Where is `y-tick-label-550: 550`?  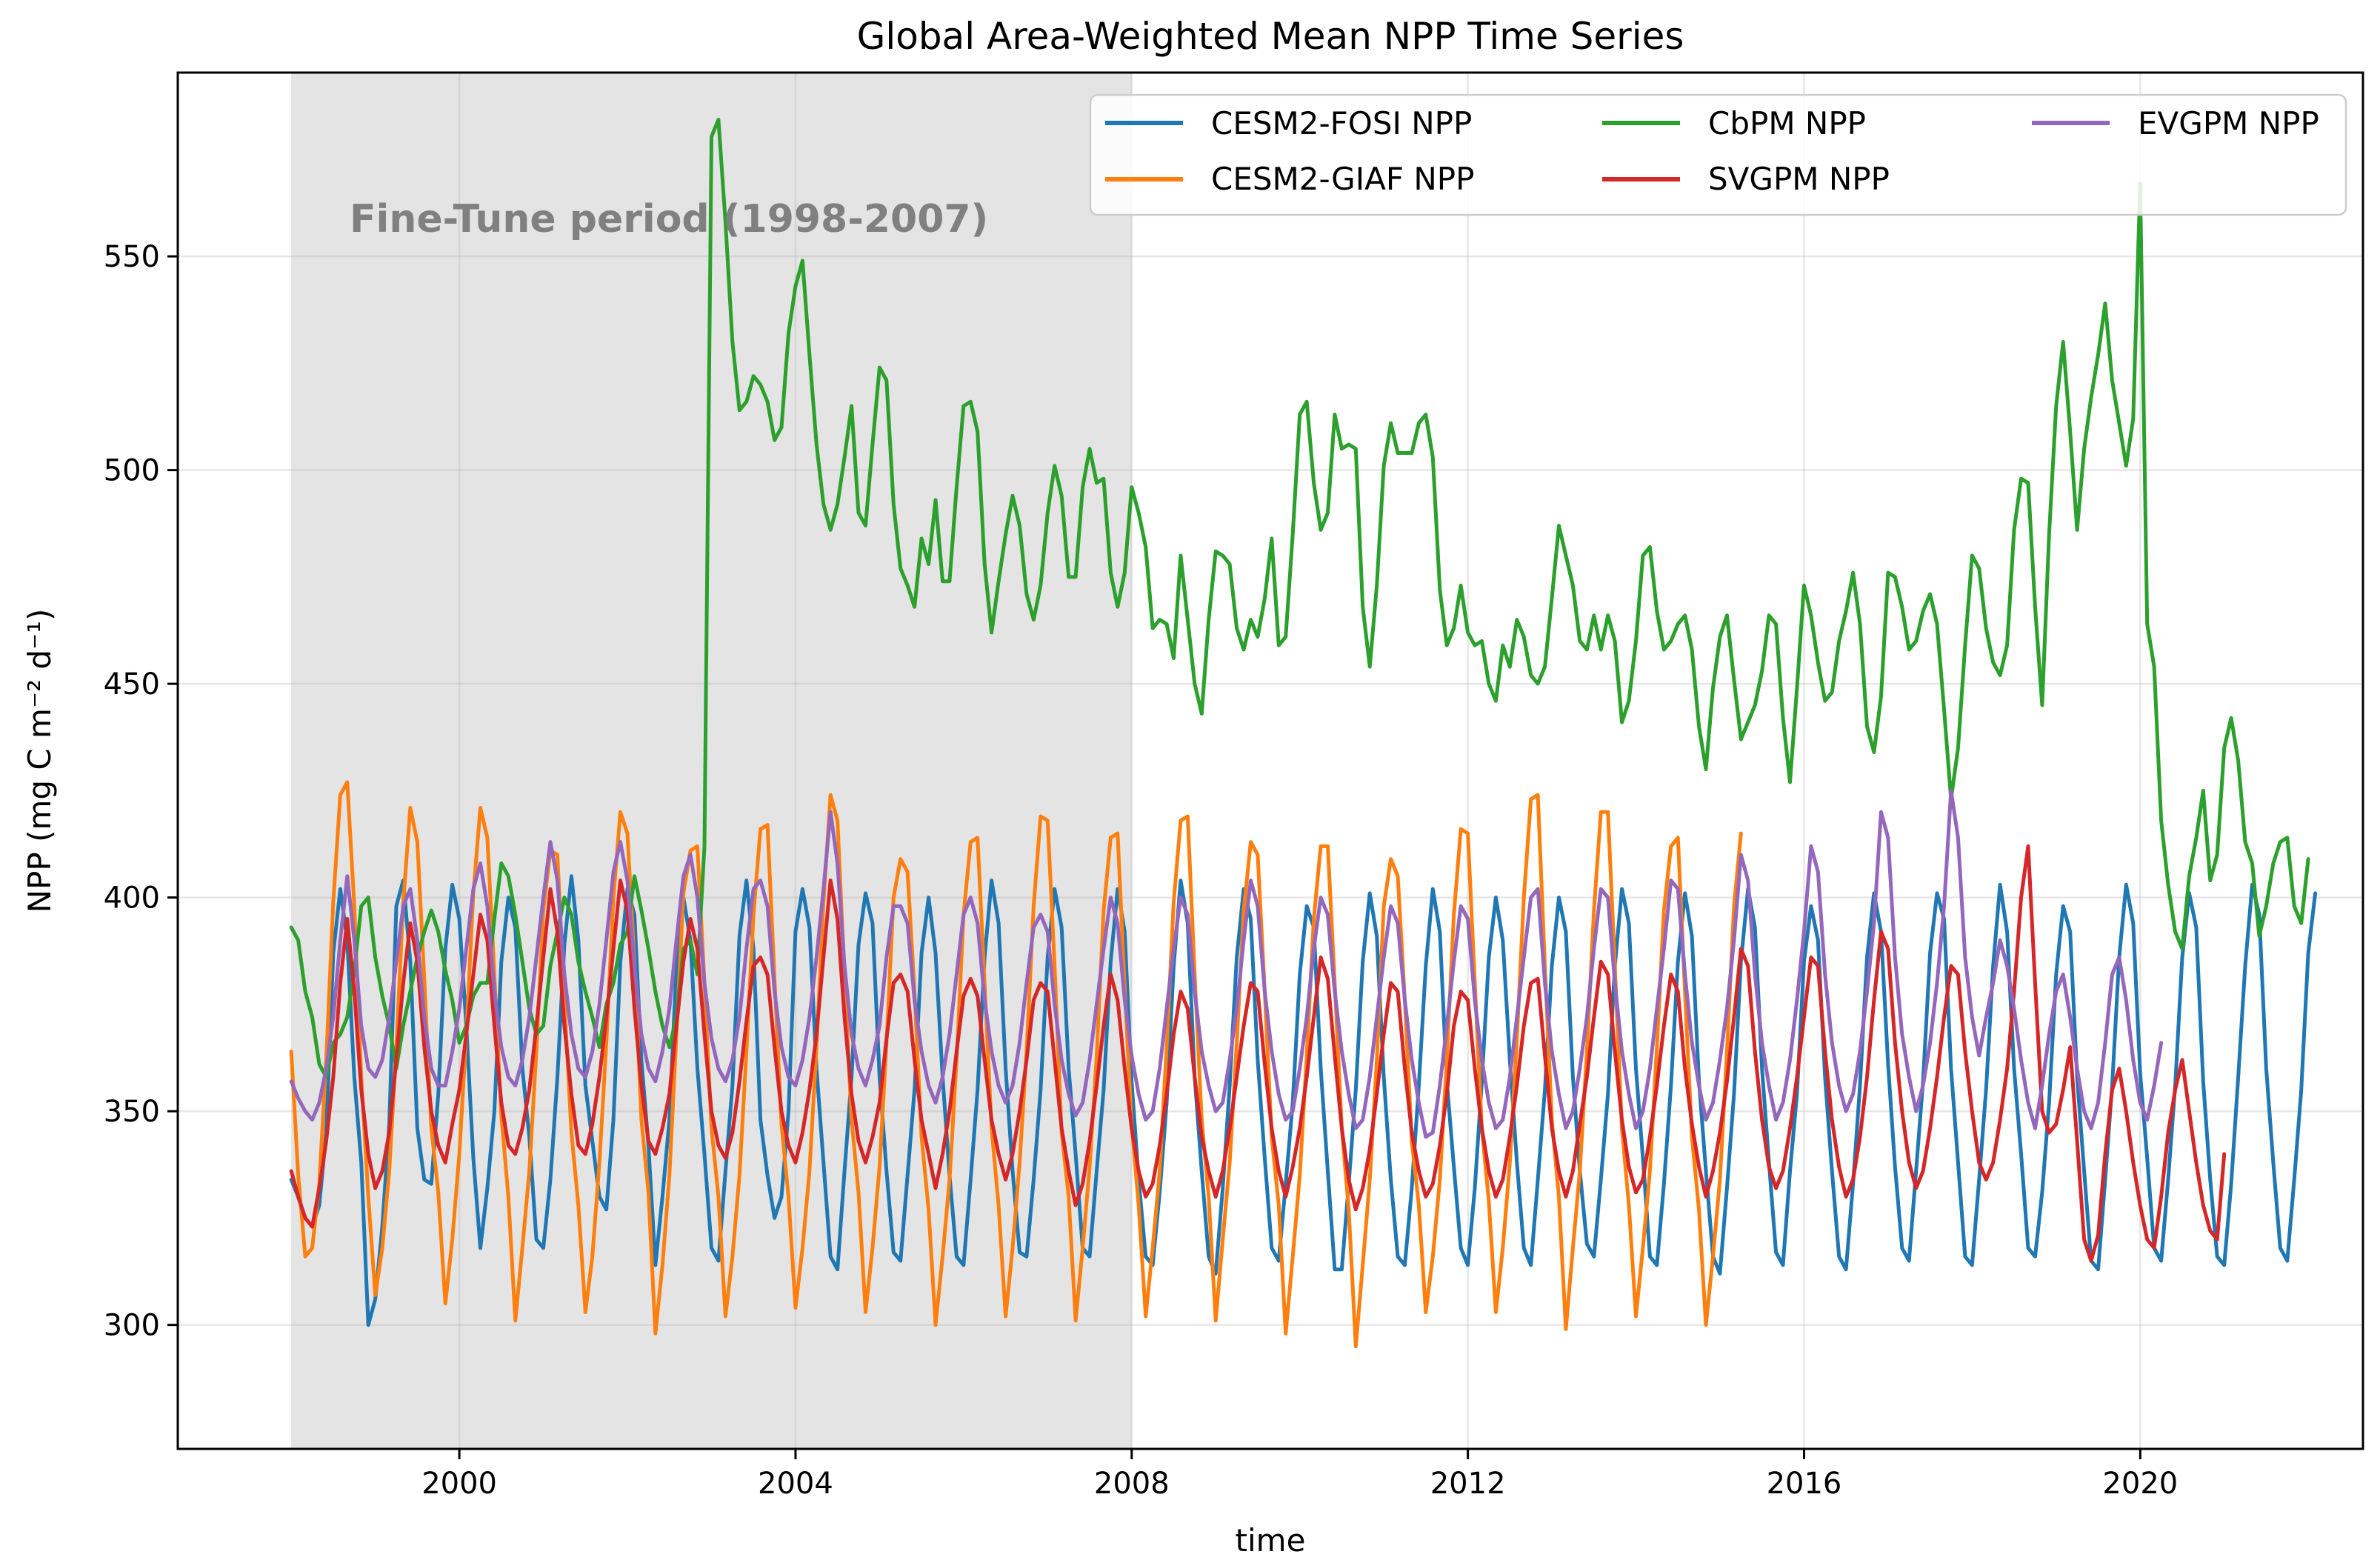
y-tick-label-550: 550 is located at coordinates (132, 257).